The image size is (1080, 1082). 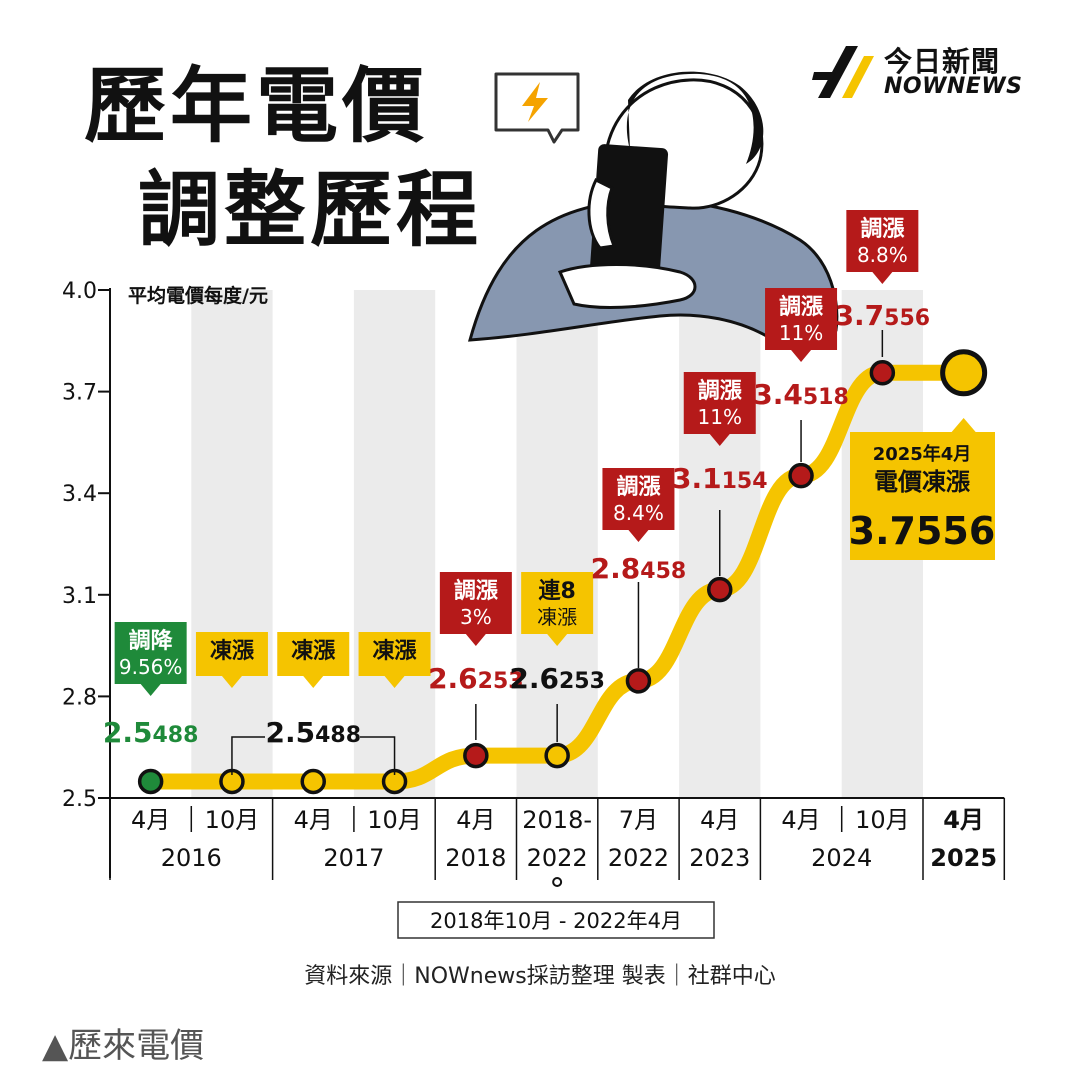 I want to click on x-tick-label: 7月, so click(x=638, y=820).